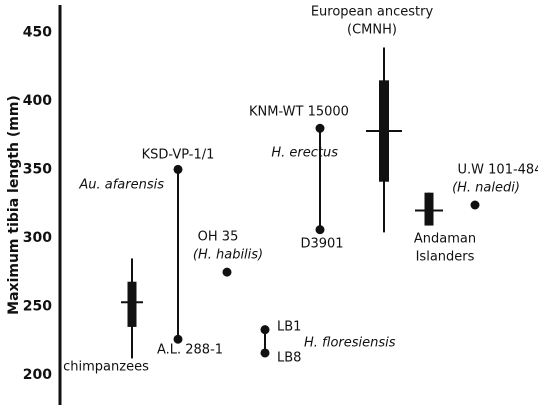 The height and width of the screenshot is (407, 538). I want to click on specimen-label: LB8, so click(289, 358).